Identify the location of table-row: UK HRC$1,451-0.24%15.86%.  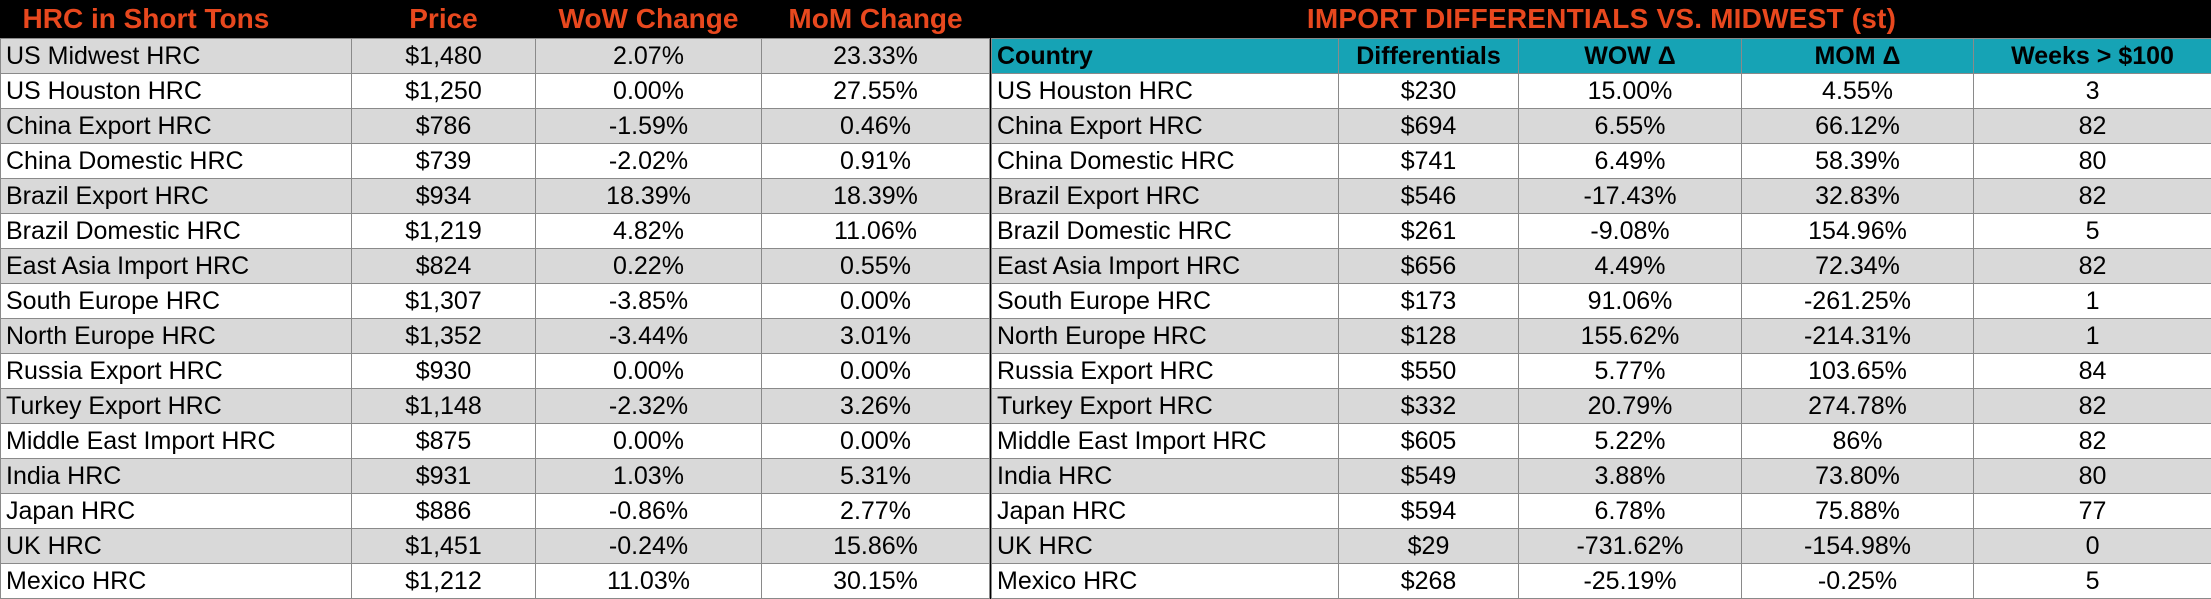
(495, 546).